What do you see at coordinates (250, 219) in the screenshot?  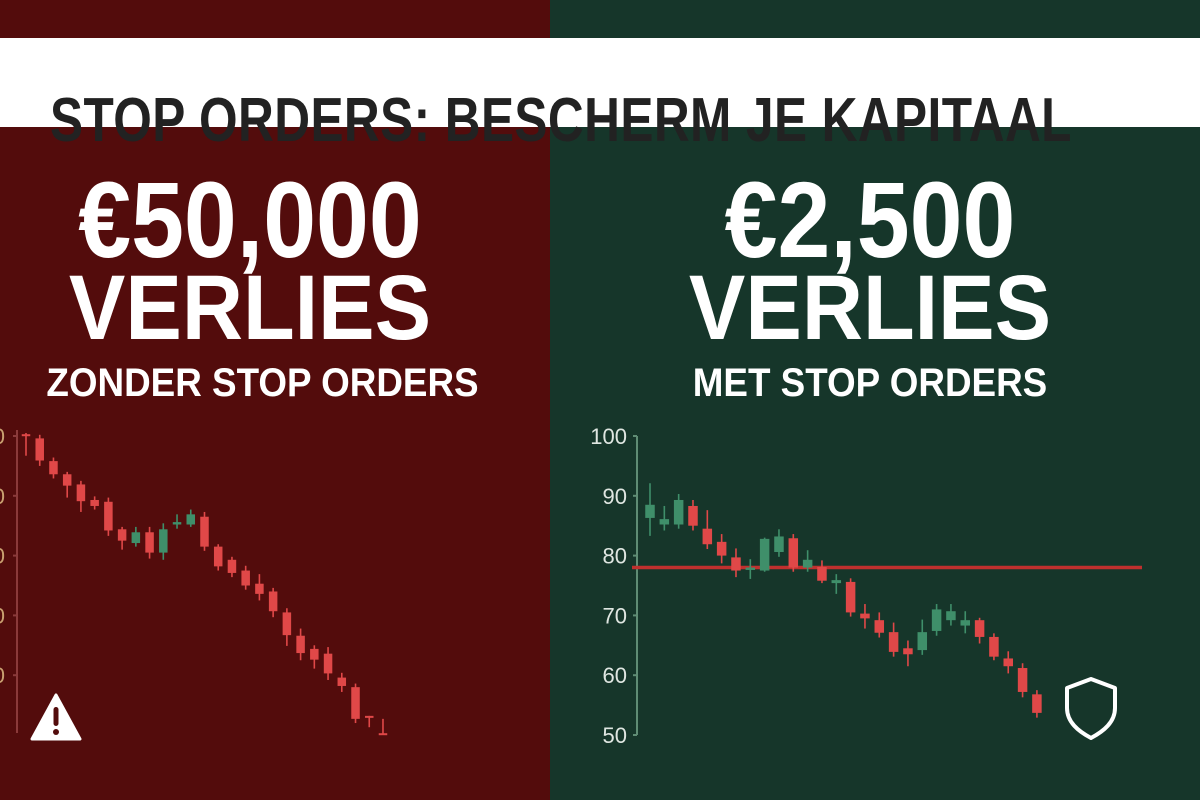 I see `left-loss-amount: €50,000` at bounding box center [250, 219].